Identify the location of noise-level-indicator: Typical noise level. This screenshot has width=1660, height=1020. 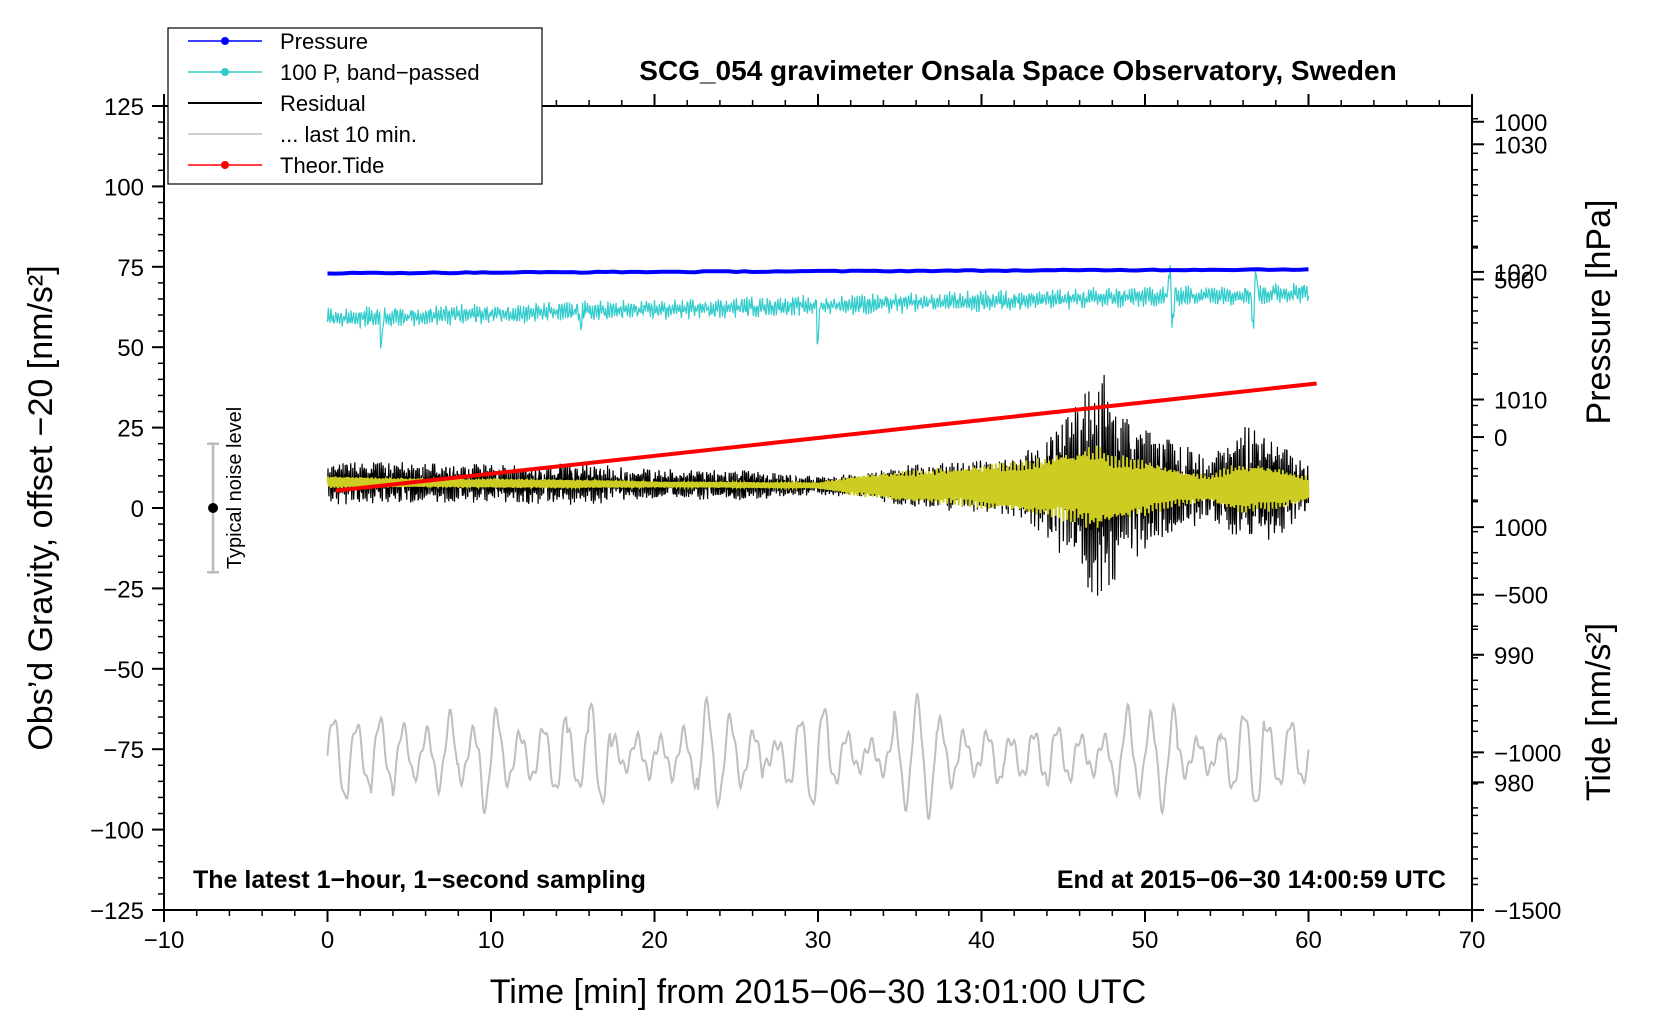
(226, 490).